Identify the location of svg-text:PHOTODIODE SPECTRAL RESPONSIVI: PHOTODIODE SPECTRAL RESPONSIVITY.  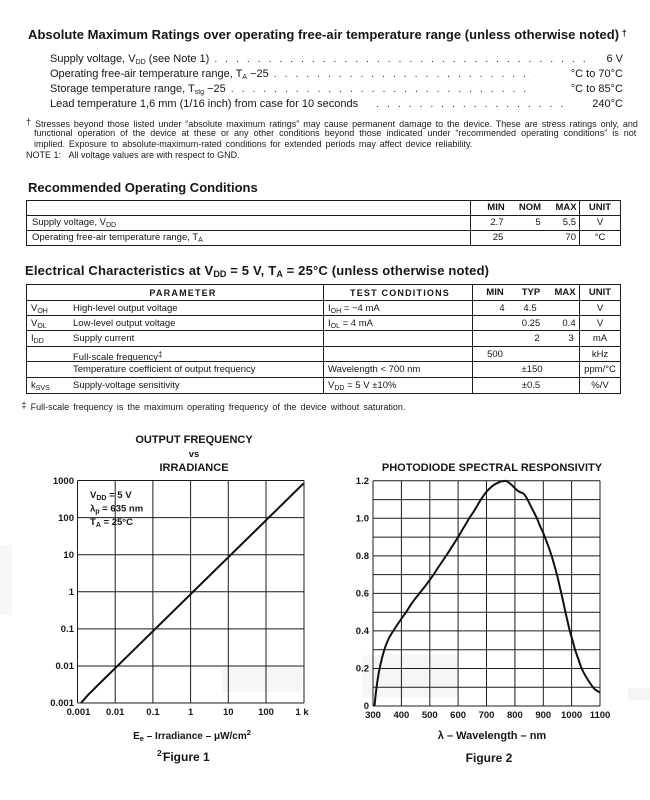
(492, 468).